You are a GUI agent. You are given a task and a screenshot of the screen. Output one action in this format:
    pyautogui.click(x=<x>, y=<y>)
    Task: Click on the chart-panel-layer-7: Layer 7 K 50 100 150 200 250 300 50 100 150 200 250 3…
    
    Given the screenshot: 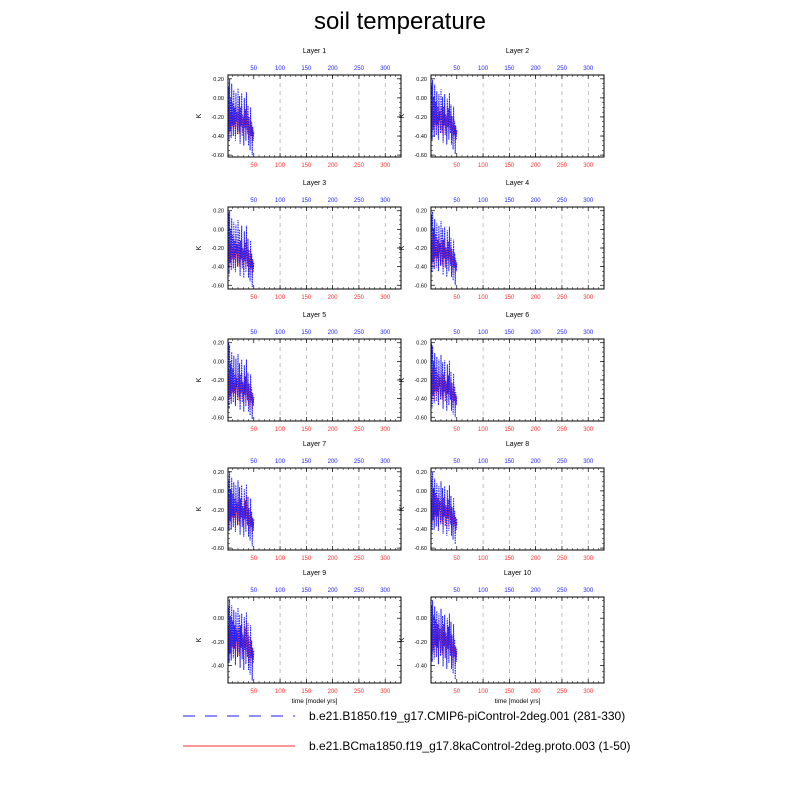 What is the action you would take?
    pyautogui.click(x=299, y=501)
    